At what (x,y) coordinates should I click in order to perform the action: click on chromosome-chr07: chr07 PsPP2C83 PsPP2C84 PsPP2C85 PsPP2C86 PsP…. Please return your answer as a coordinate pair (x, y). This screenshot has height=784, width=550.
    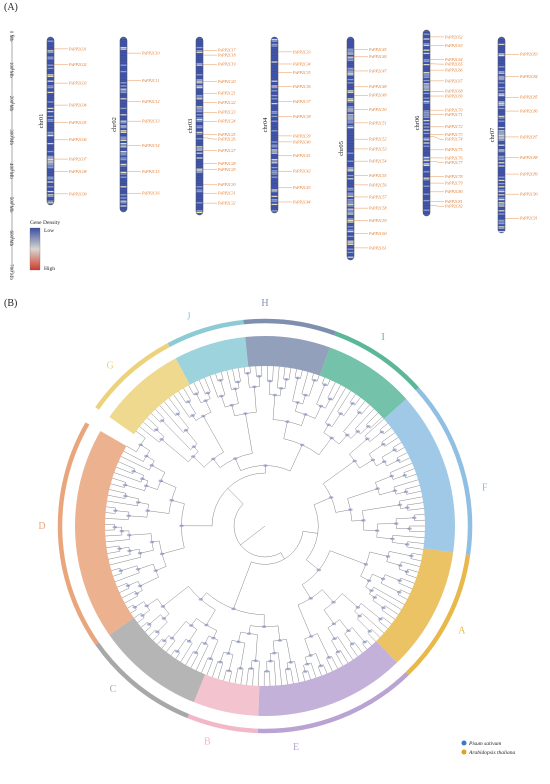
    Looking at the image, I should click on (514, 135).